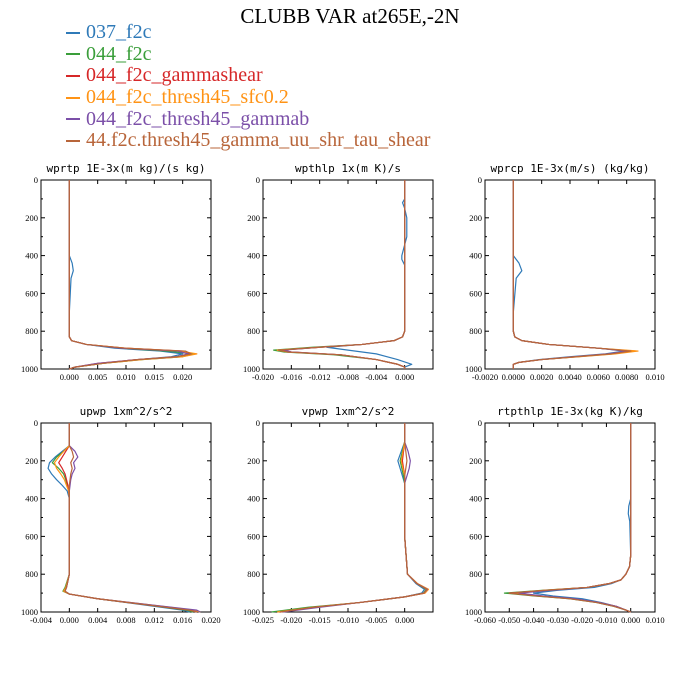 The width and height of the screenshot is (700, 700). Describe the element at coordinates (291, 377) in the screenshot. I see `x-tick-label: -0.016` at that location.